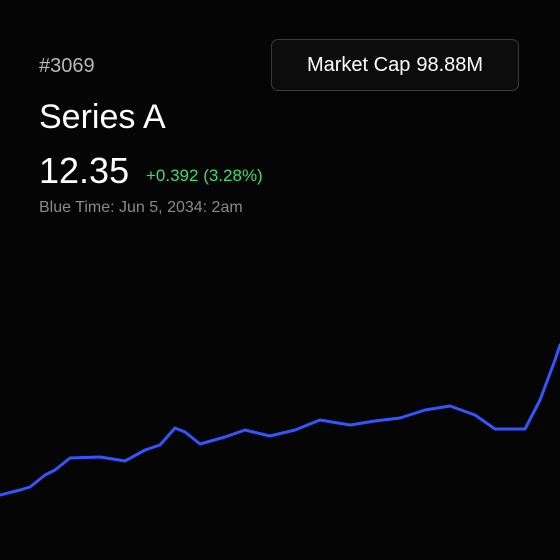 The height and width of the screenshot is (560, 560). What do you see at coordinates (358, 64) in the screenshot?
I see `market-cap-label: Market Cap` at bounding box center [358, 64].